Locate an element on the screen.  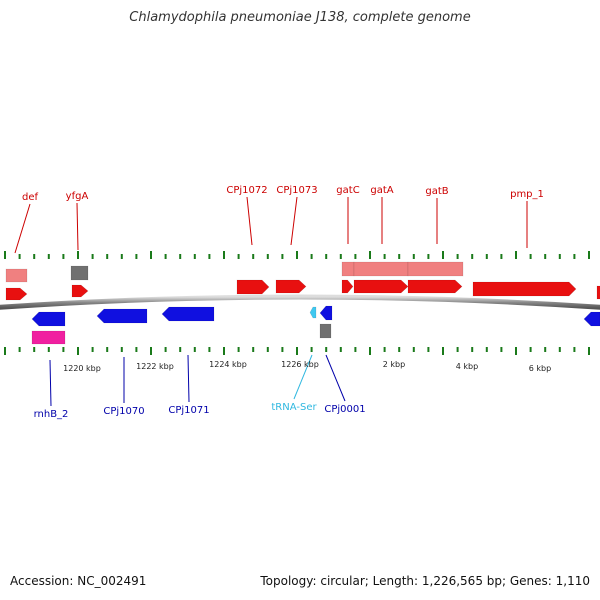
tick-marks-top is located at coordinates (297, 255).